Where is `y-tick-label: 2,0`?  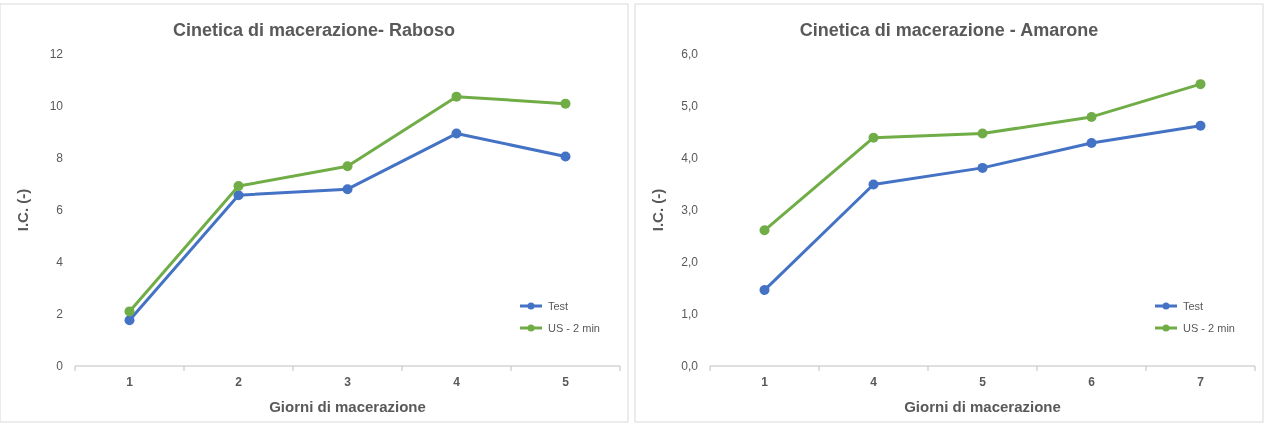 y-tick-label: 2,0 is located at coordinates (690, 262).